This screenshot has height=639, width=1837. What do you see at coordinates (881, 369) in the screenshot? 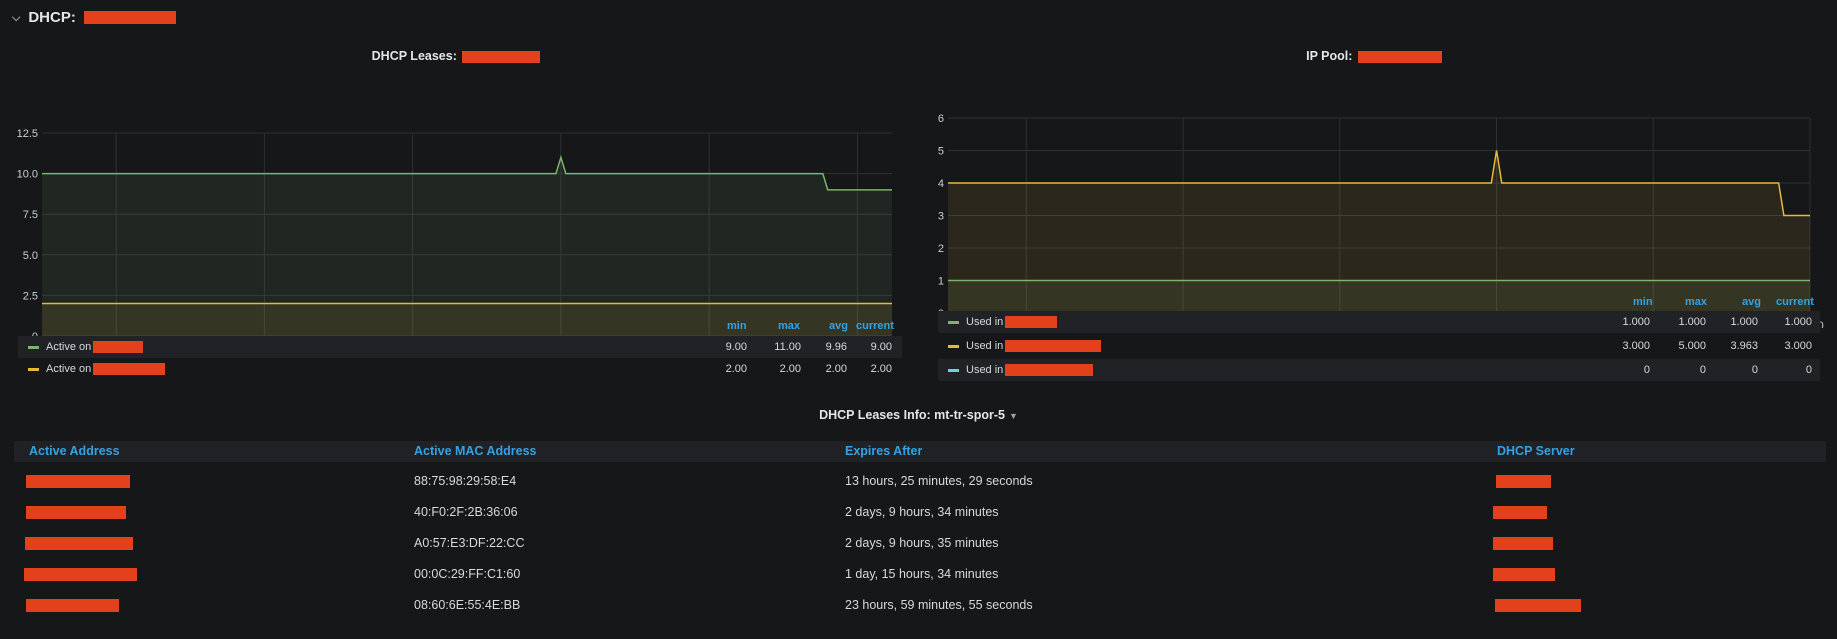
I see `legend-current: 2.00` at bounding box center [881, 369].